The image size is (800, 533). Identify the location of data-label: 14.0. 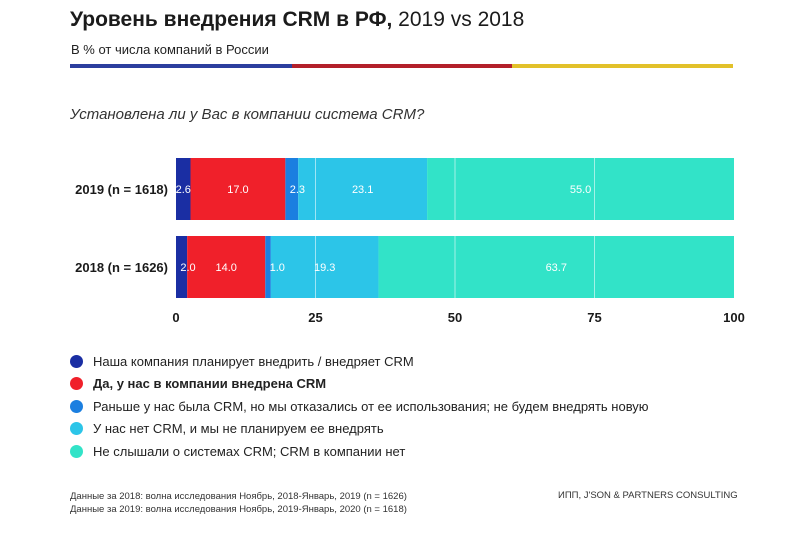
(226, 268).